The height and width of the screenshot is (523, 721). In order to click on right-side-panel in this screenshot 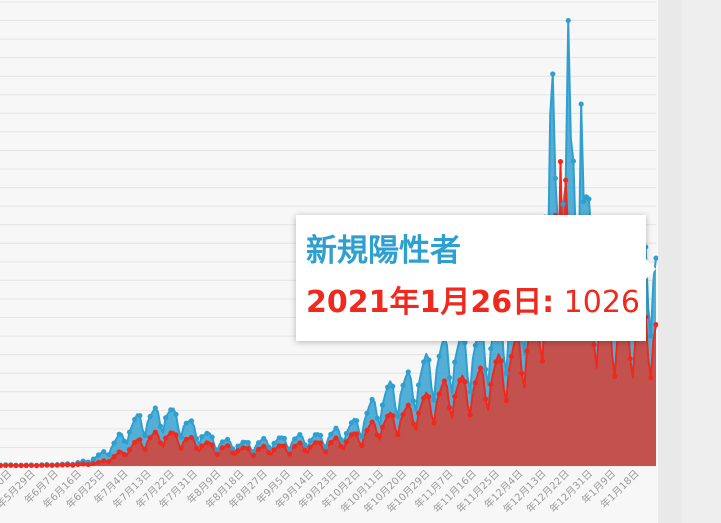, I will do `click(701, 261)`.